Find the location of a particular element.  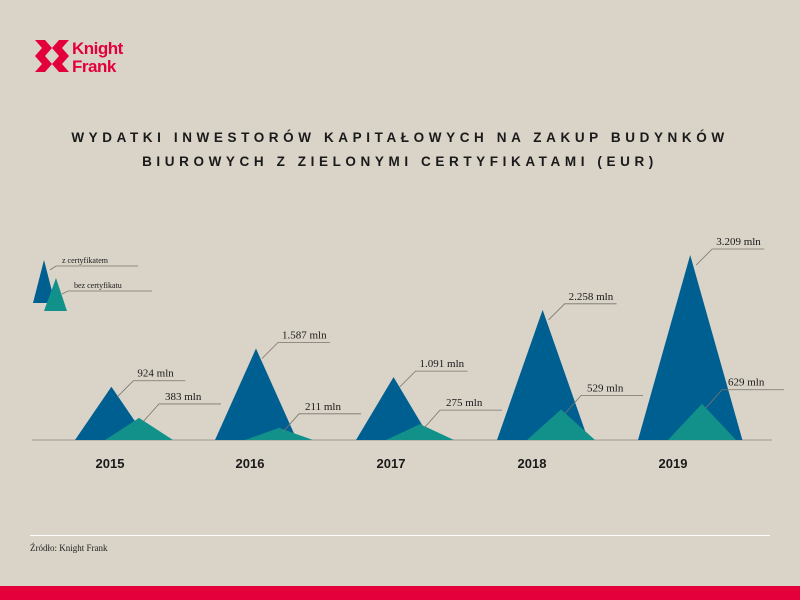

knight-frank-logo-icon is located at coordinates (52, 56).